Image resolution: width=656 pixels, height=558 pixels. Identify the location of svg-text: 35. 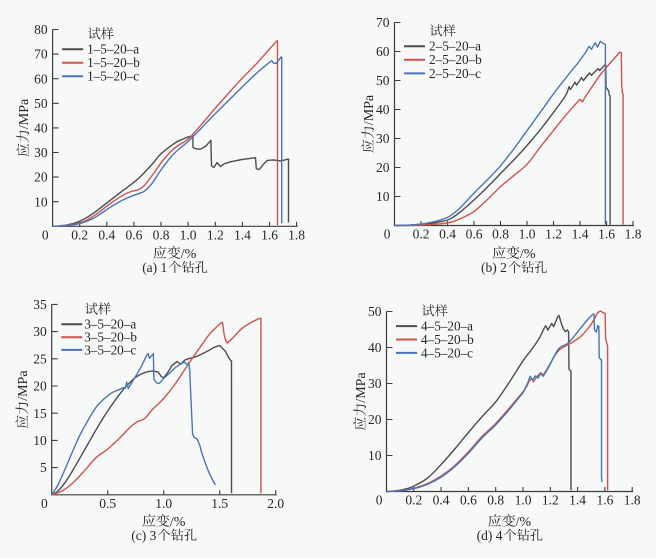
(40, 304).